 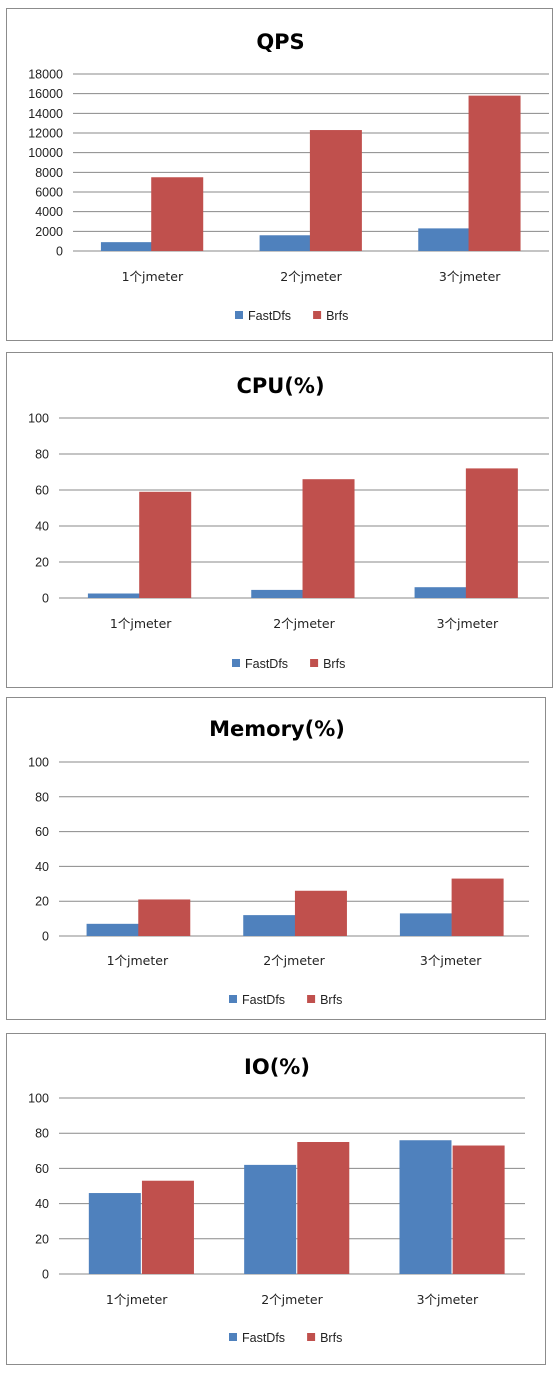 What do you see at coordinates (45, 134) in the screenshot?
I see `y-tick-label: 12000` at bounding box center [45, 134].